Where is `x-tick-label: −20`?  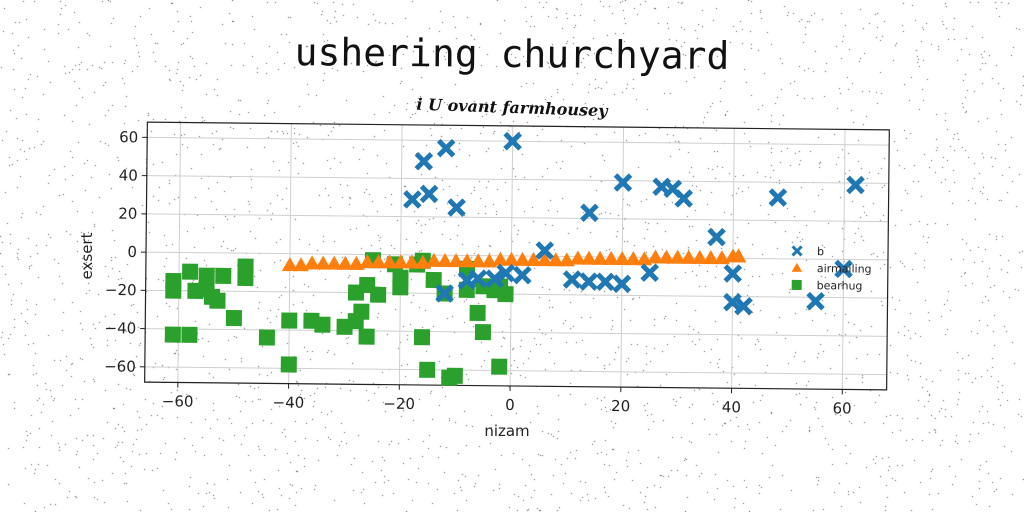 x-tick-label: −20 is located at coordinates (399, 404).